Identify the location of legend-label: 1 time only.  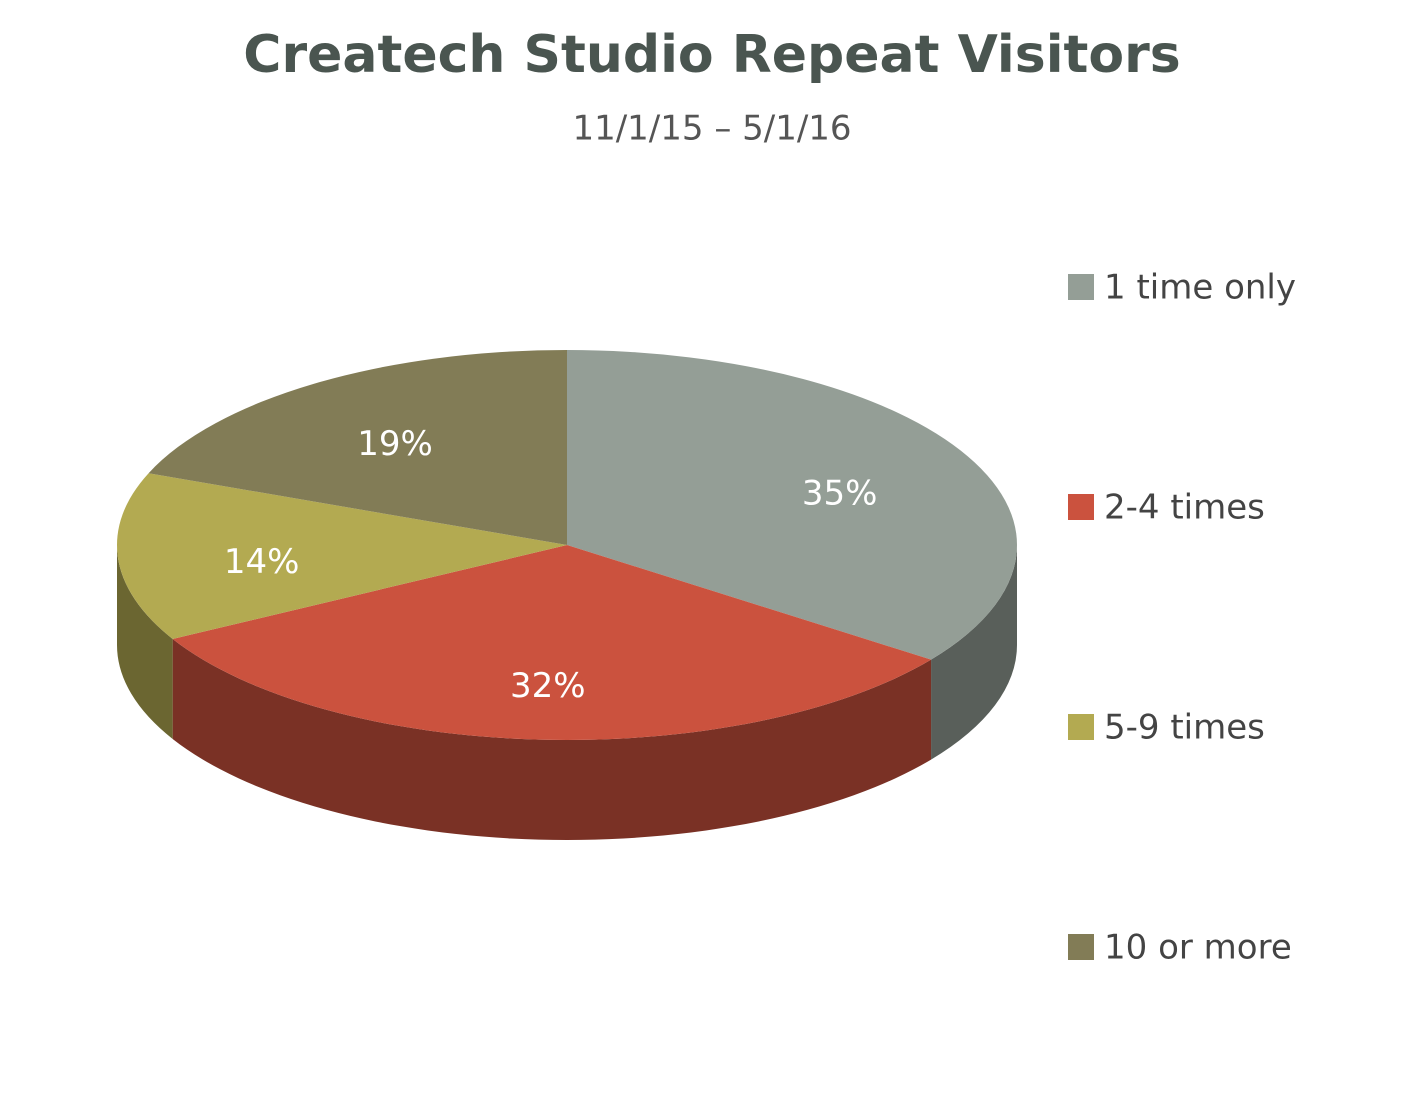
(1200, 288).